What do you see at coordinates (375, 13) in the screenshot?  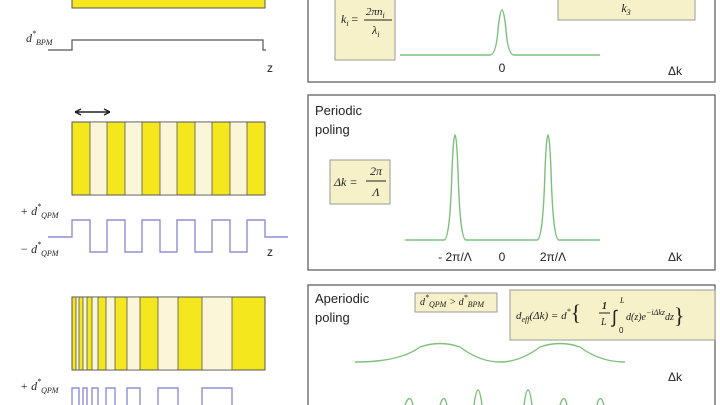 I see `numerator: 2πni` at bounding box center [375, 13].